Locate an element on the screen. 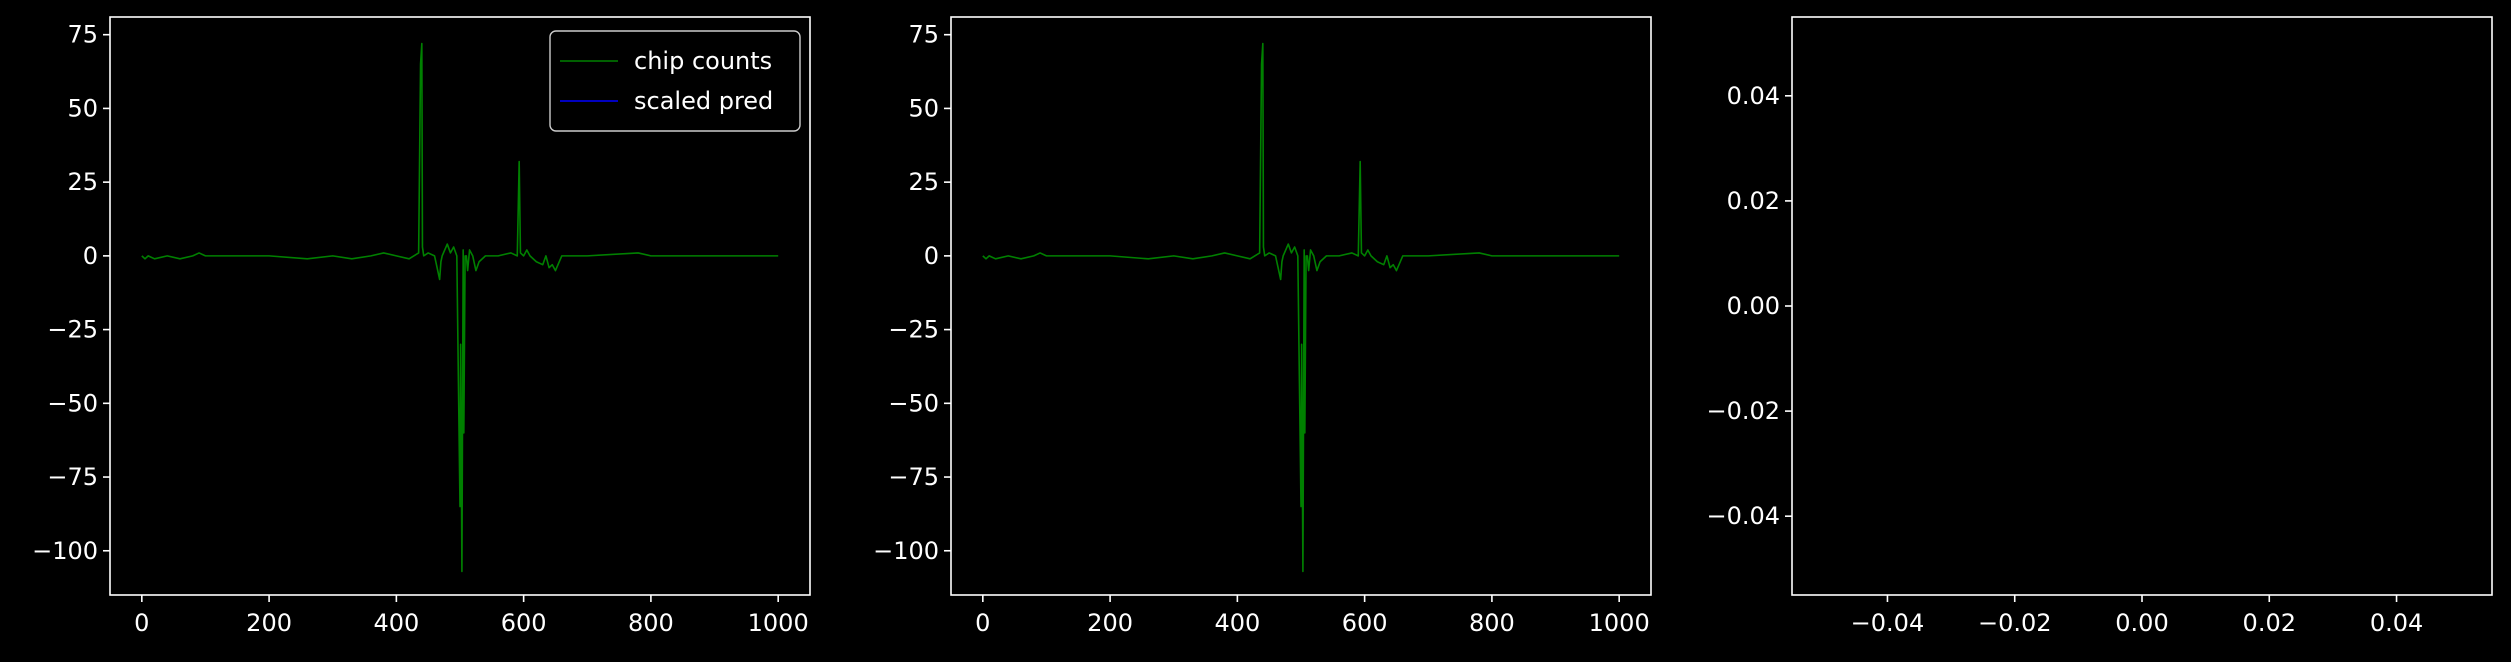 Image resolution: width=2511 pixels, height=662 pixels. y-tick-label: 0.00 is located at coordinates (1753, 306).